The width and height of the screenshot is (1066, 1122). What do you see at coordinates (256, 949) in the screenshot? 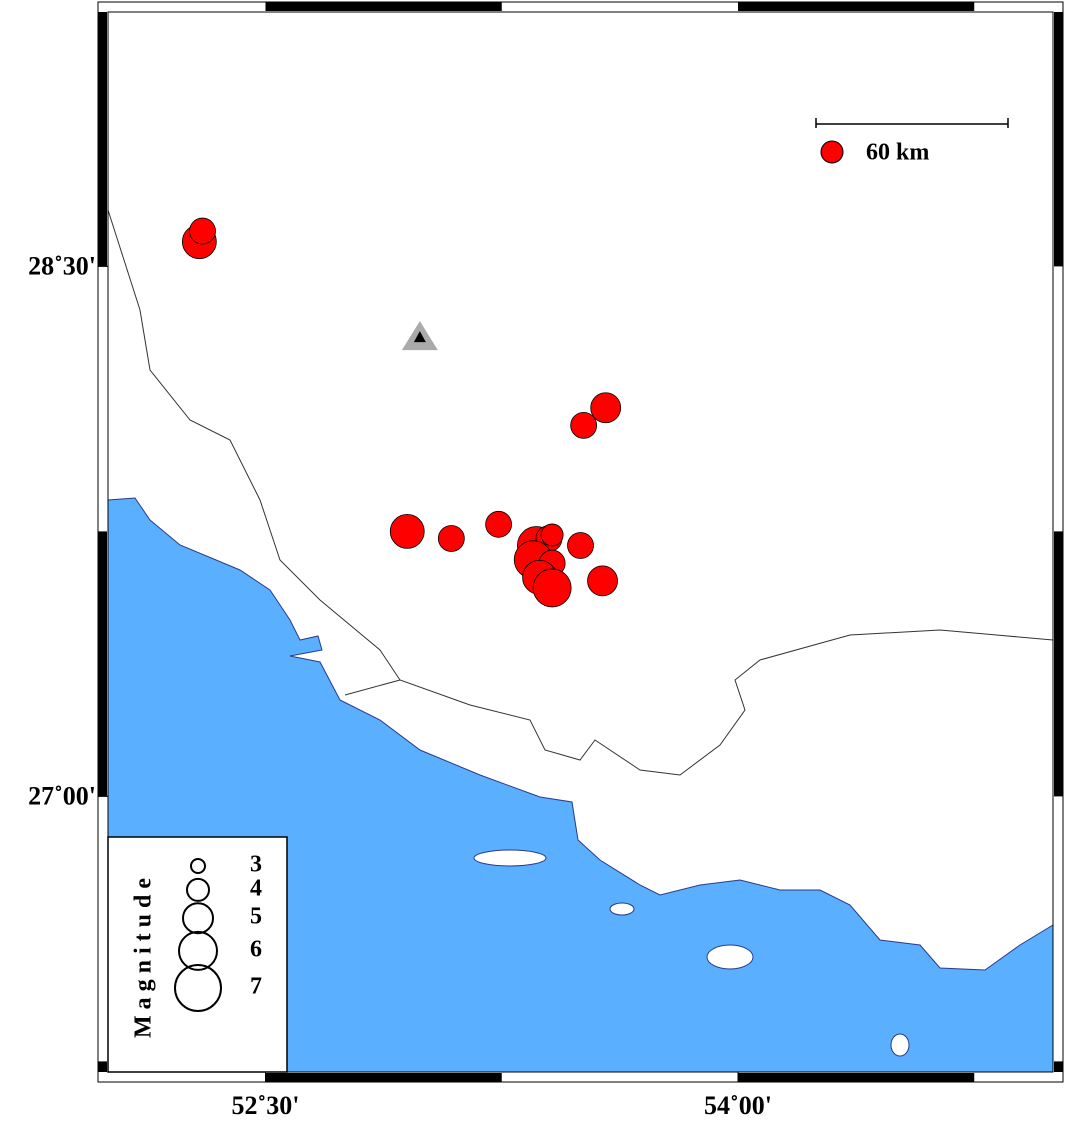
I see `legend-label: 6` at bounding box center [256, 949].